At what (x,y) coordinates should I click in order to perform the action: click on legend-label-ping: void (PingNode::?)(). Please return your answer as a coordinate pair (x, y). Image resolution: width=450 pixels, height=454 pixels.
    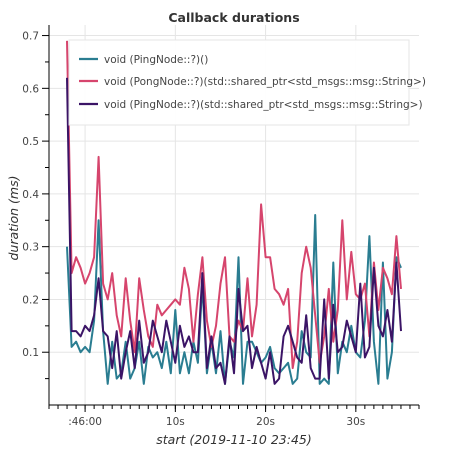
    Looking at the image, I should click on (156, 60).